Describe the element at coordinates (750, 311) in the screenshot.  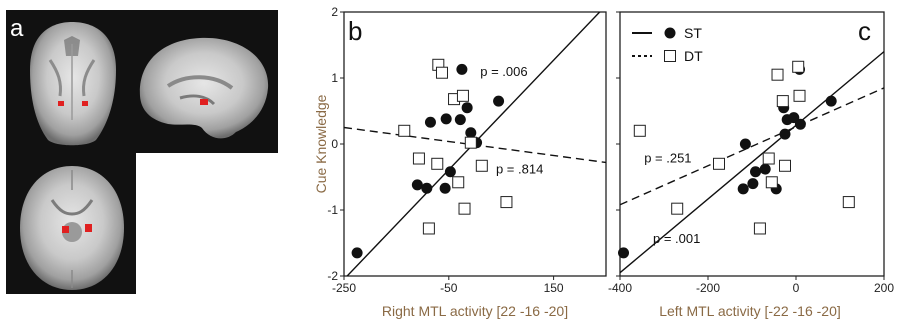
I see `panel-c-xlabel: Left MTL activity [-22 -16 -20]` at that location.